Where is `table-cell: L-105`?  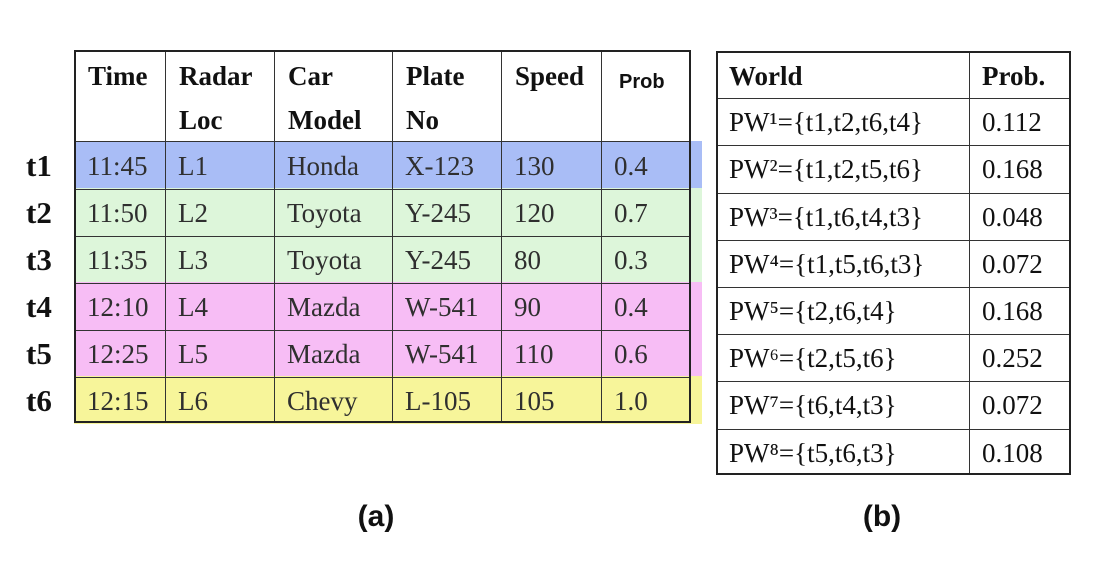
table-cell: L-105 is located at coordinates (438, 401).